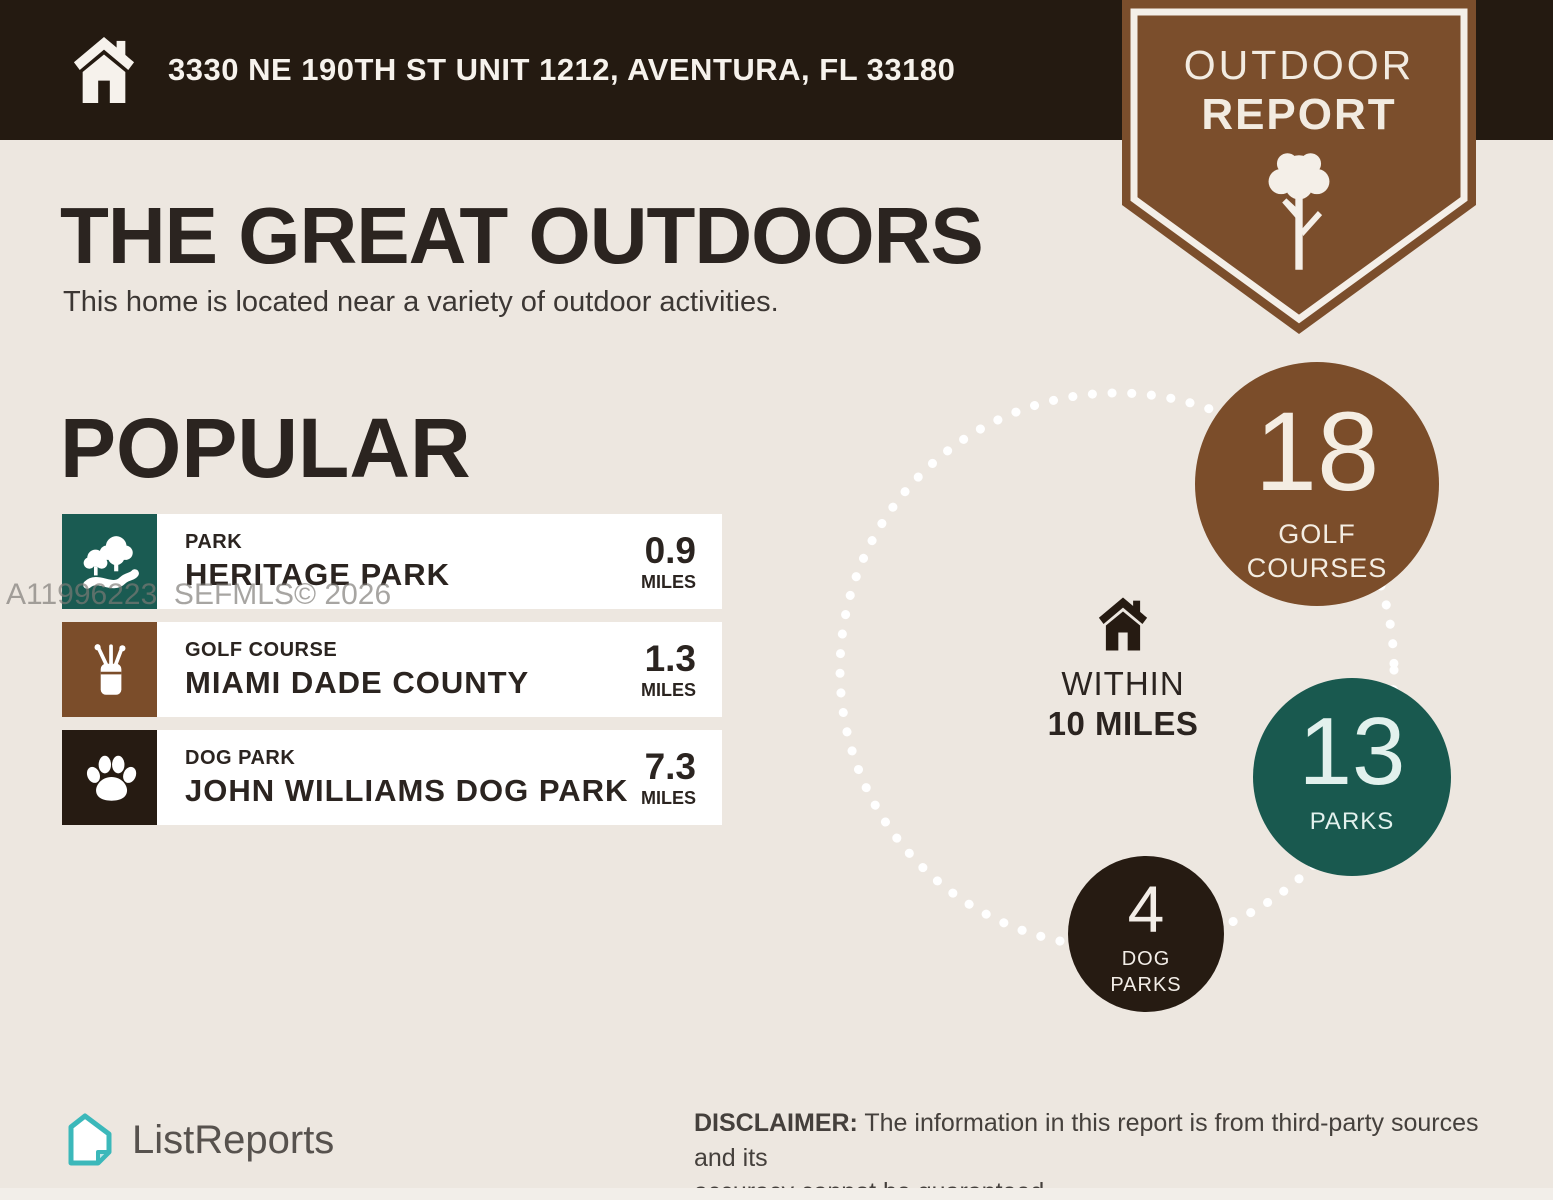 This screenshot has height=1200, width=1553. I want to click on list-item-category: DOG PARK, so click(240, 757).